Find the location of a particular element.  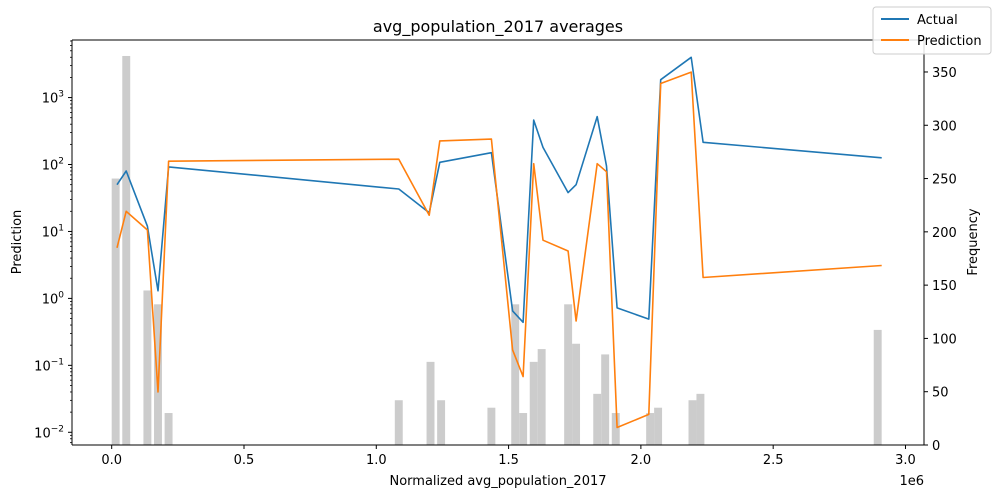

x-tick-label: 2.5 is located at coordinates (773, 460).